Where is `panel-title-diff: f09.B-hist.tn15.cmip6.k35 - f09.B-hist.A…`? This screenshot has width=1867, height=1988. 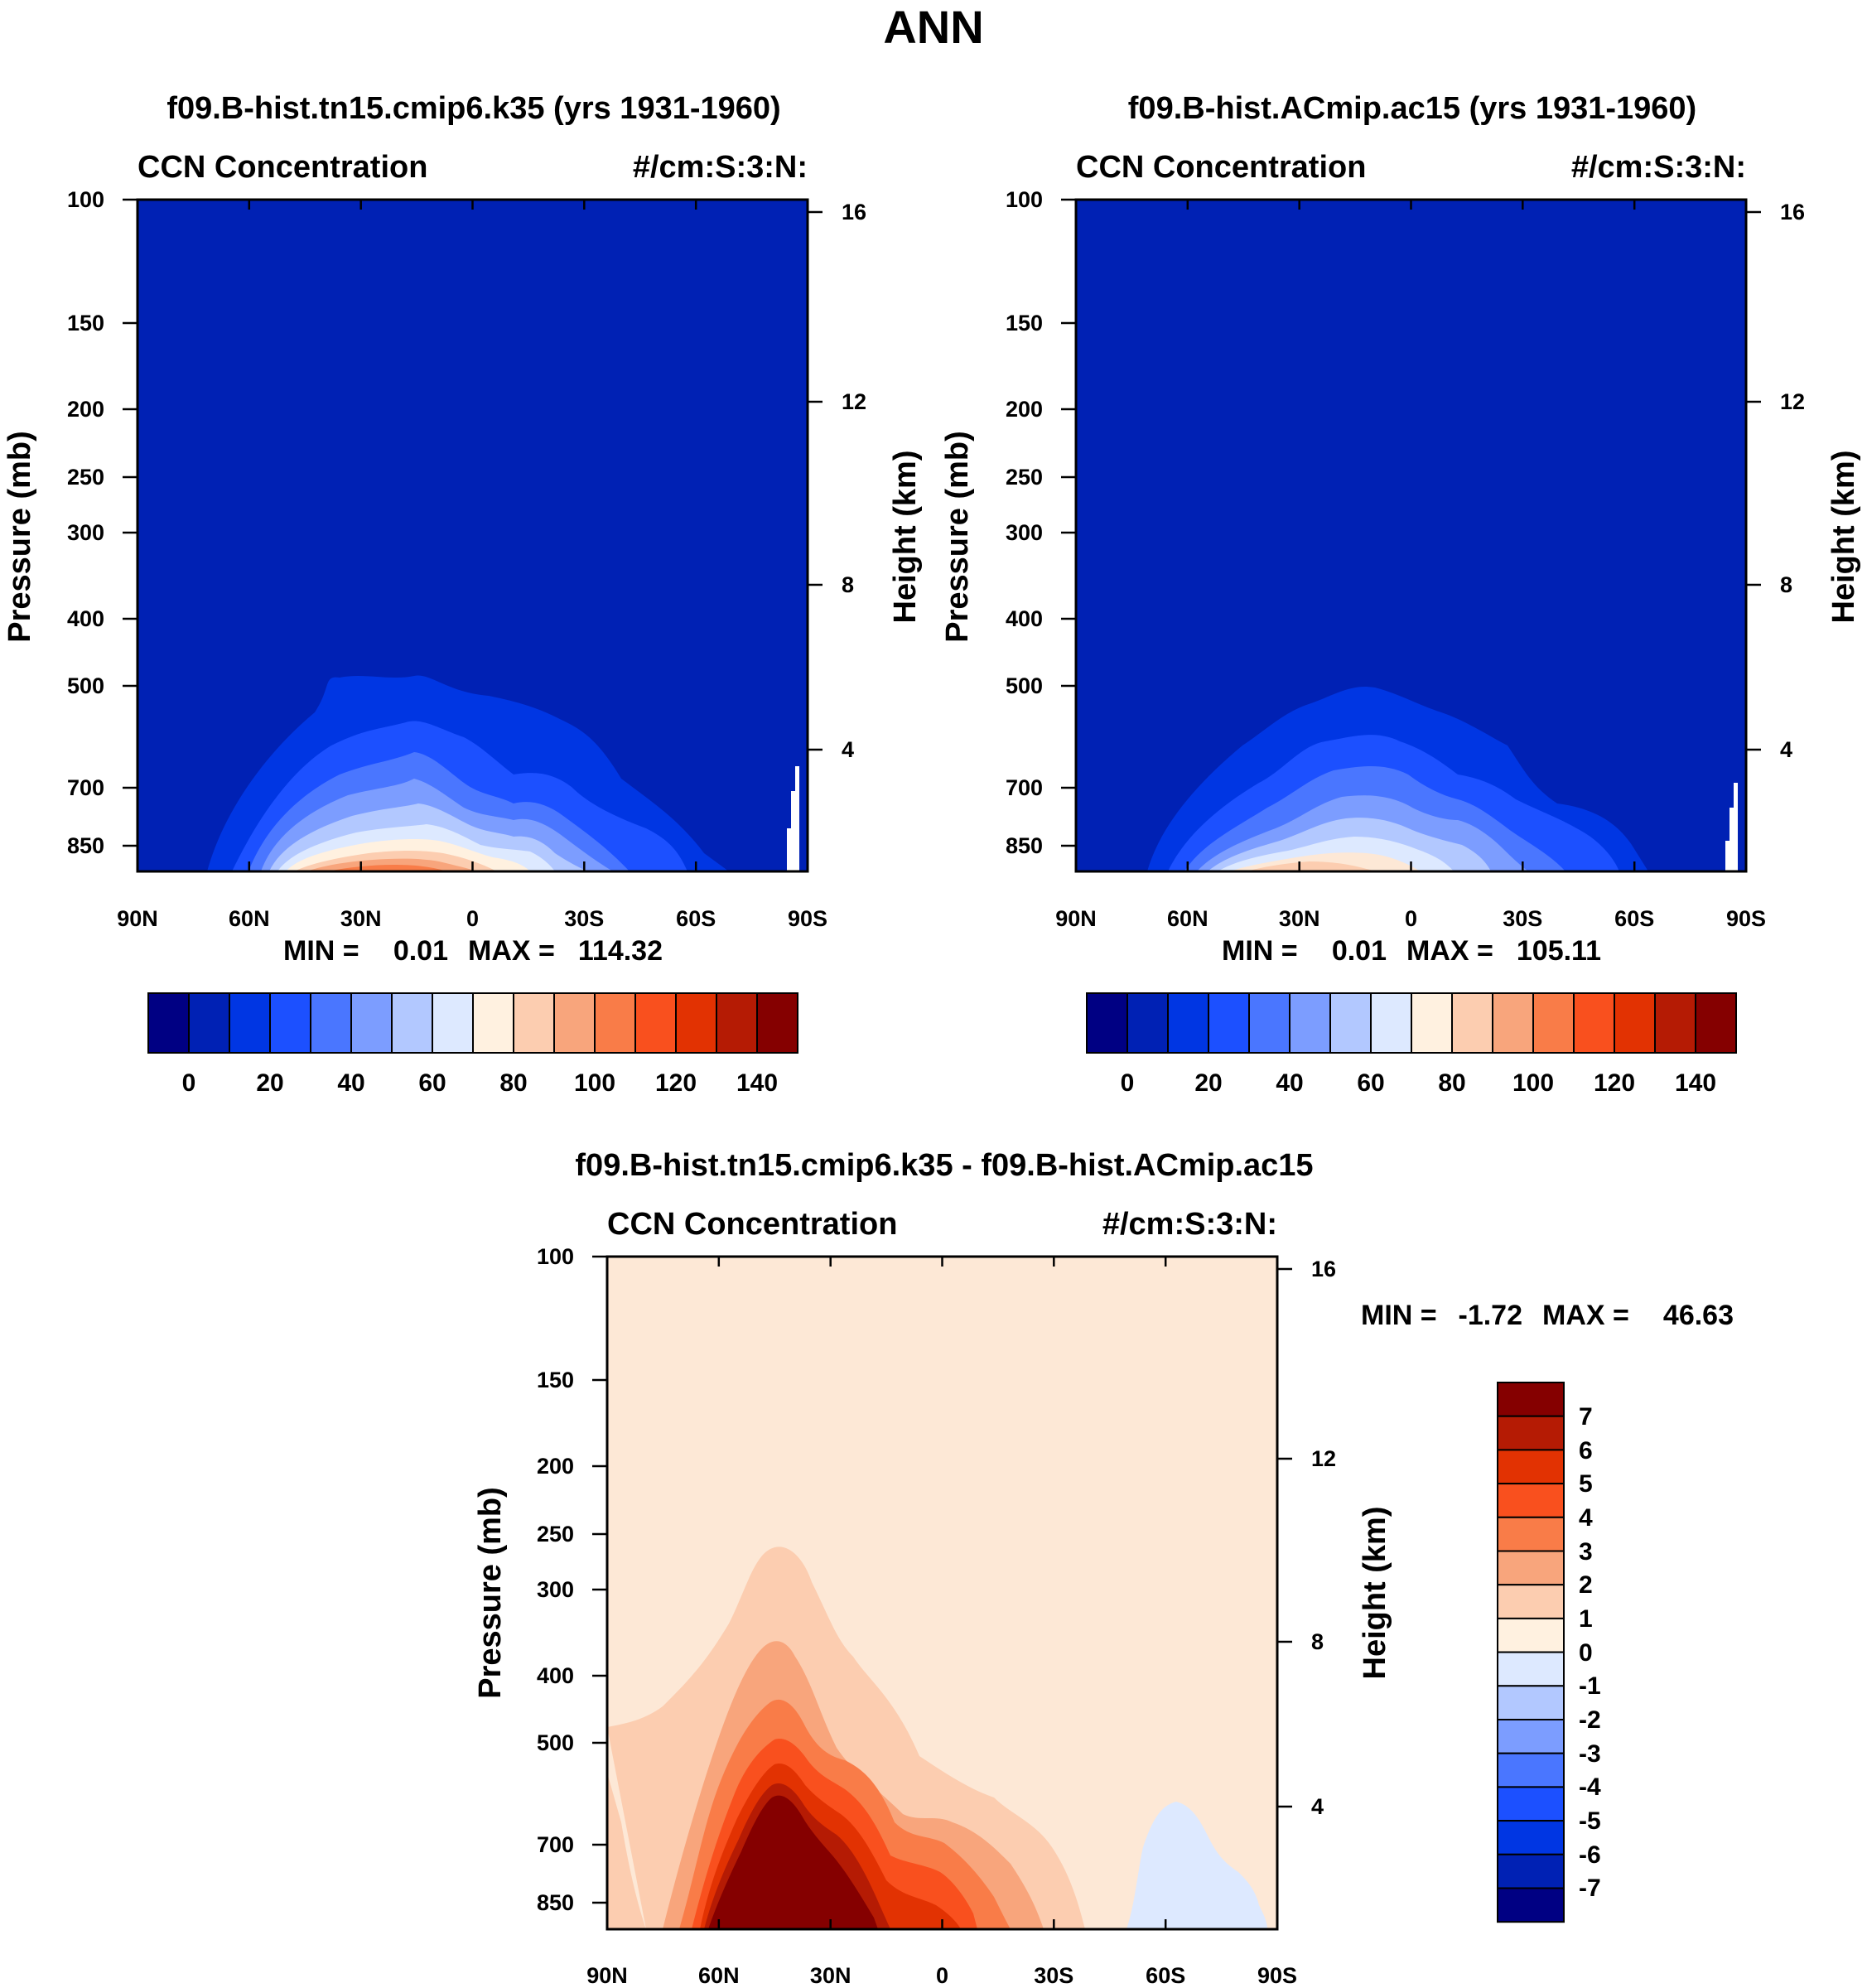
panel-title-diff: f09.B-hist.tn15.cmip6.k35 - f09.B-hist.A… is located at coordinates (944, 1165).